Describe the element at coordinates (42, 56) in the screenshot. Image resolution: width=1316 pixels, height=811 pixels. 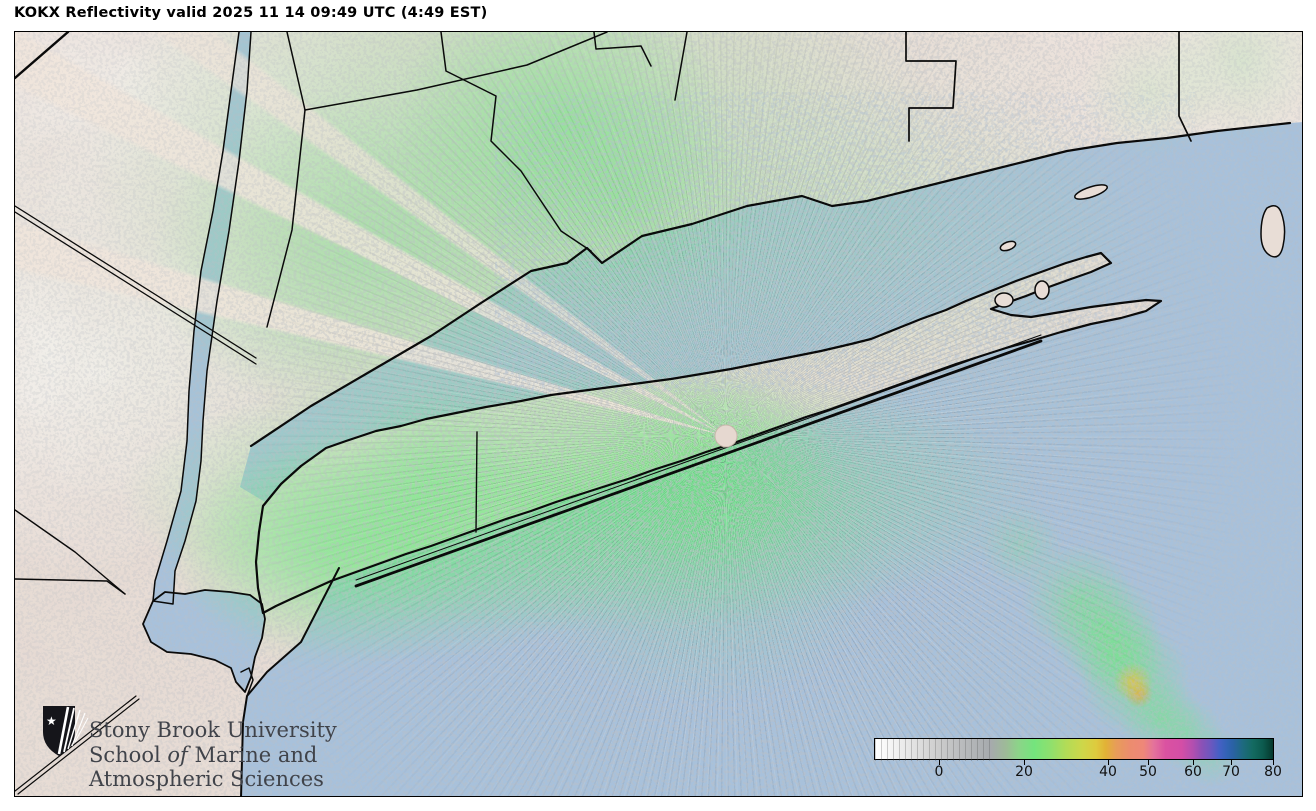
I see `corner-border` at that location.